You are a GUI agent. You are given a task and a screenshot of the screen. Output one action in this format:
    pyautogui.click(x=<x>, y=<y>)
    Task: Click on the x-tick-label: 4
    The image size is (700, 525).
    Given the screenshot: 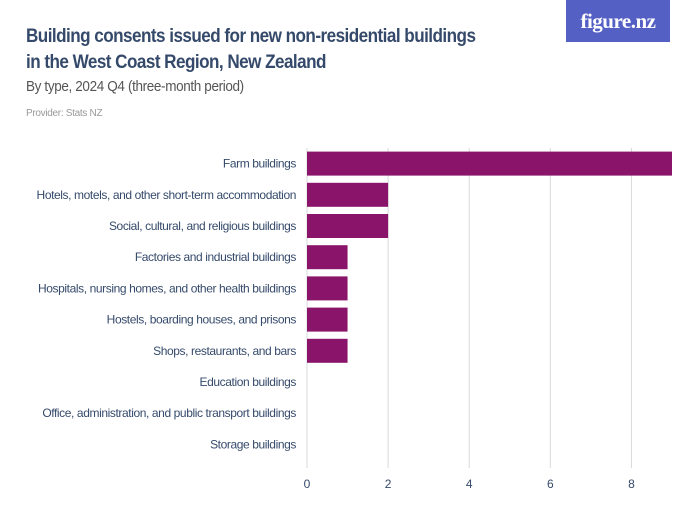 What is the action you would take?
    pyautogui.click(x=469, y=484)
    